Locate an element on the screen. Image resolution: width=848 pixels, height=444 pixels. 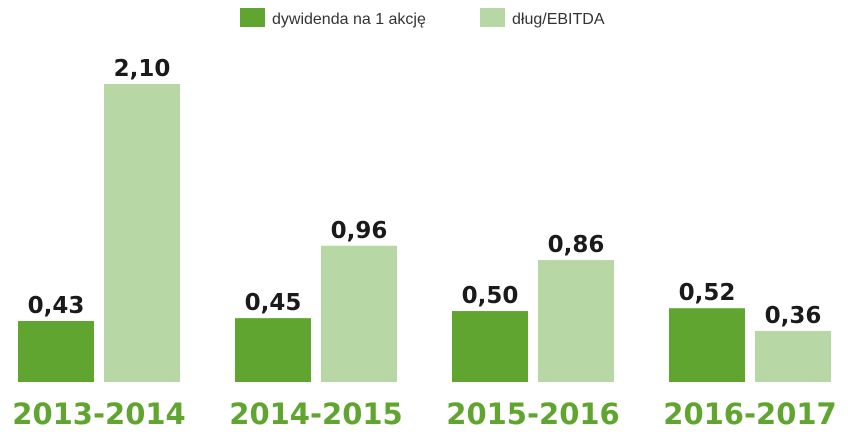
legend-label-0: dywidenda na 1 akcję is located at coordinates (349, 19).